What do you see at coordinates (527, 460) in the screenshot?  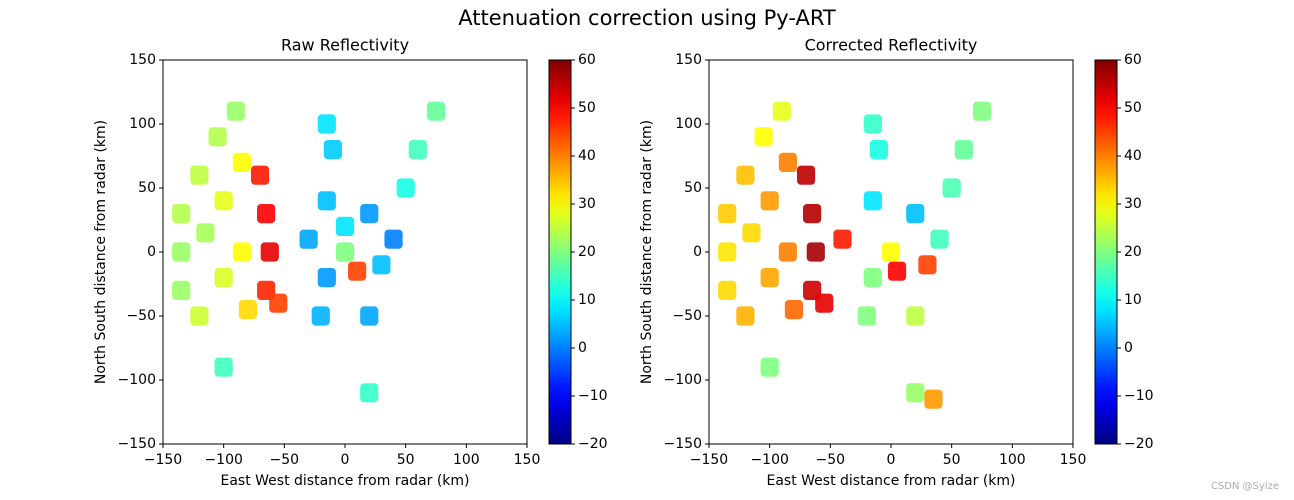 I see `x-tick-label: 150` at bounding box center [527, 460].